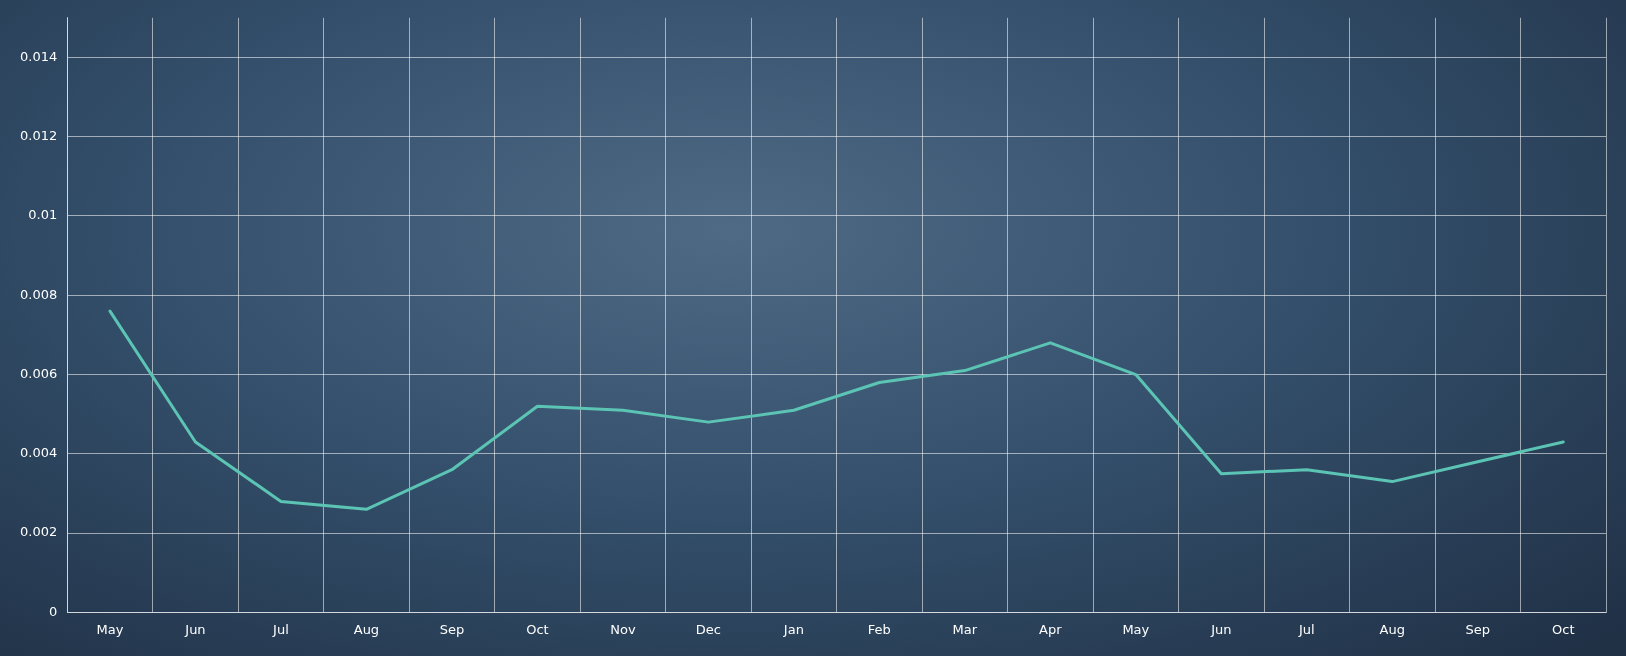 The image size is (1626, 656). What do you see at coordinates (39, 373) in the screenshot?
I see `y-tick-label: 0.006` at bounding box center [39, 373].